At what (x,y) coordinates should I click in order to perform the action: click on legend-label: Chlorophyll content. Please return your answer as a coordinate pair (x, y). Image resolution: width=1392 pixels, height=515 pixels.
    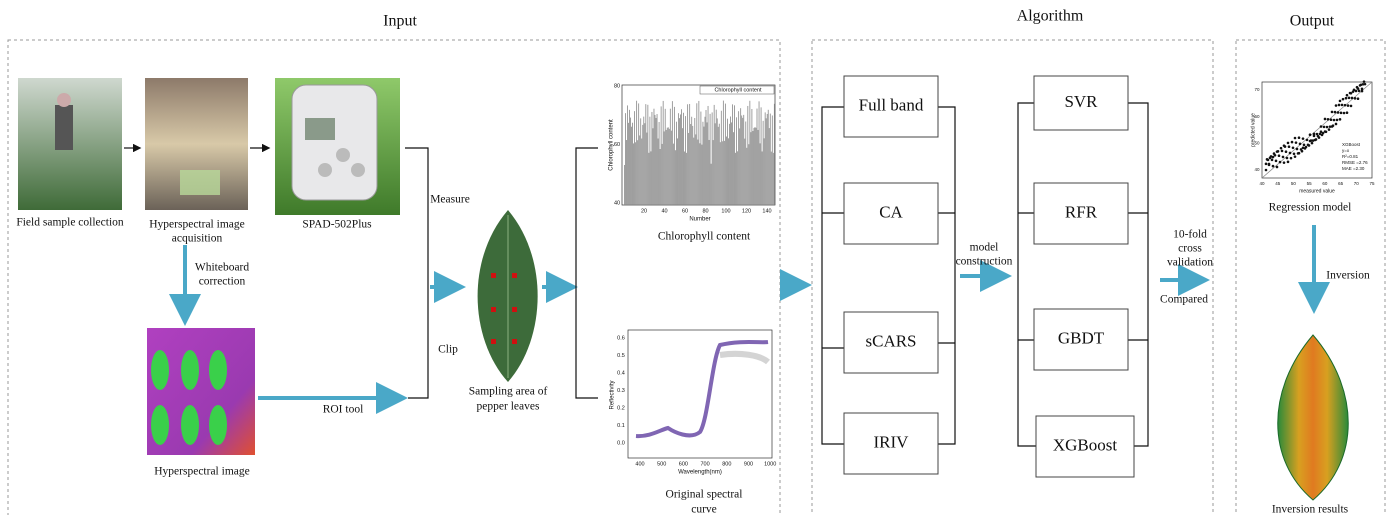
    Looking at the image, I should click on (738, 90).